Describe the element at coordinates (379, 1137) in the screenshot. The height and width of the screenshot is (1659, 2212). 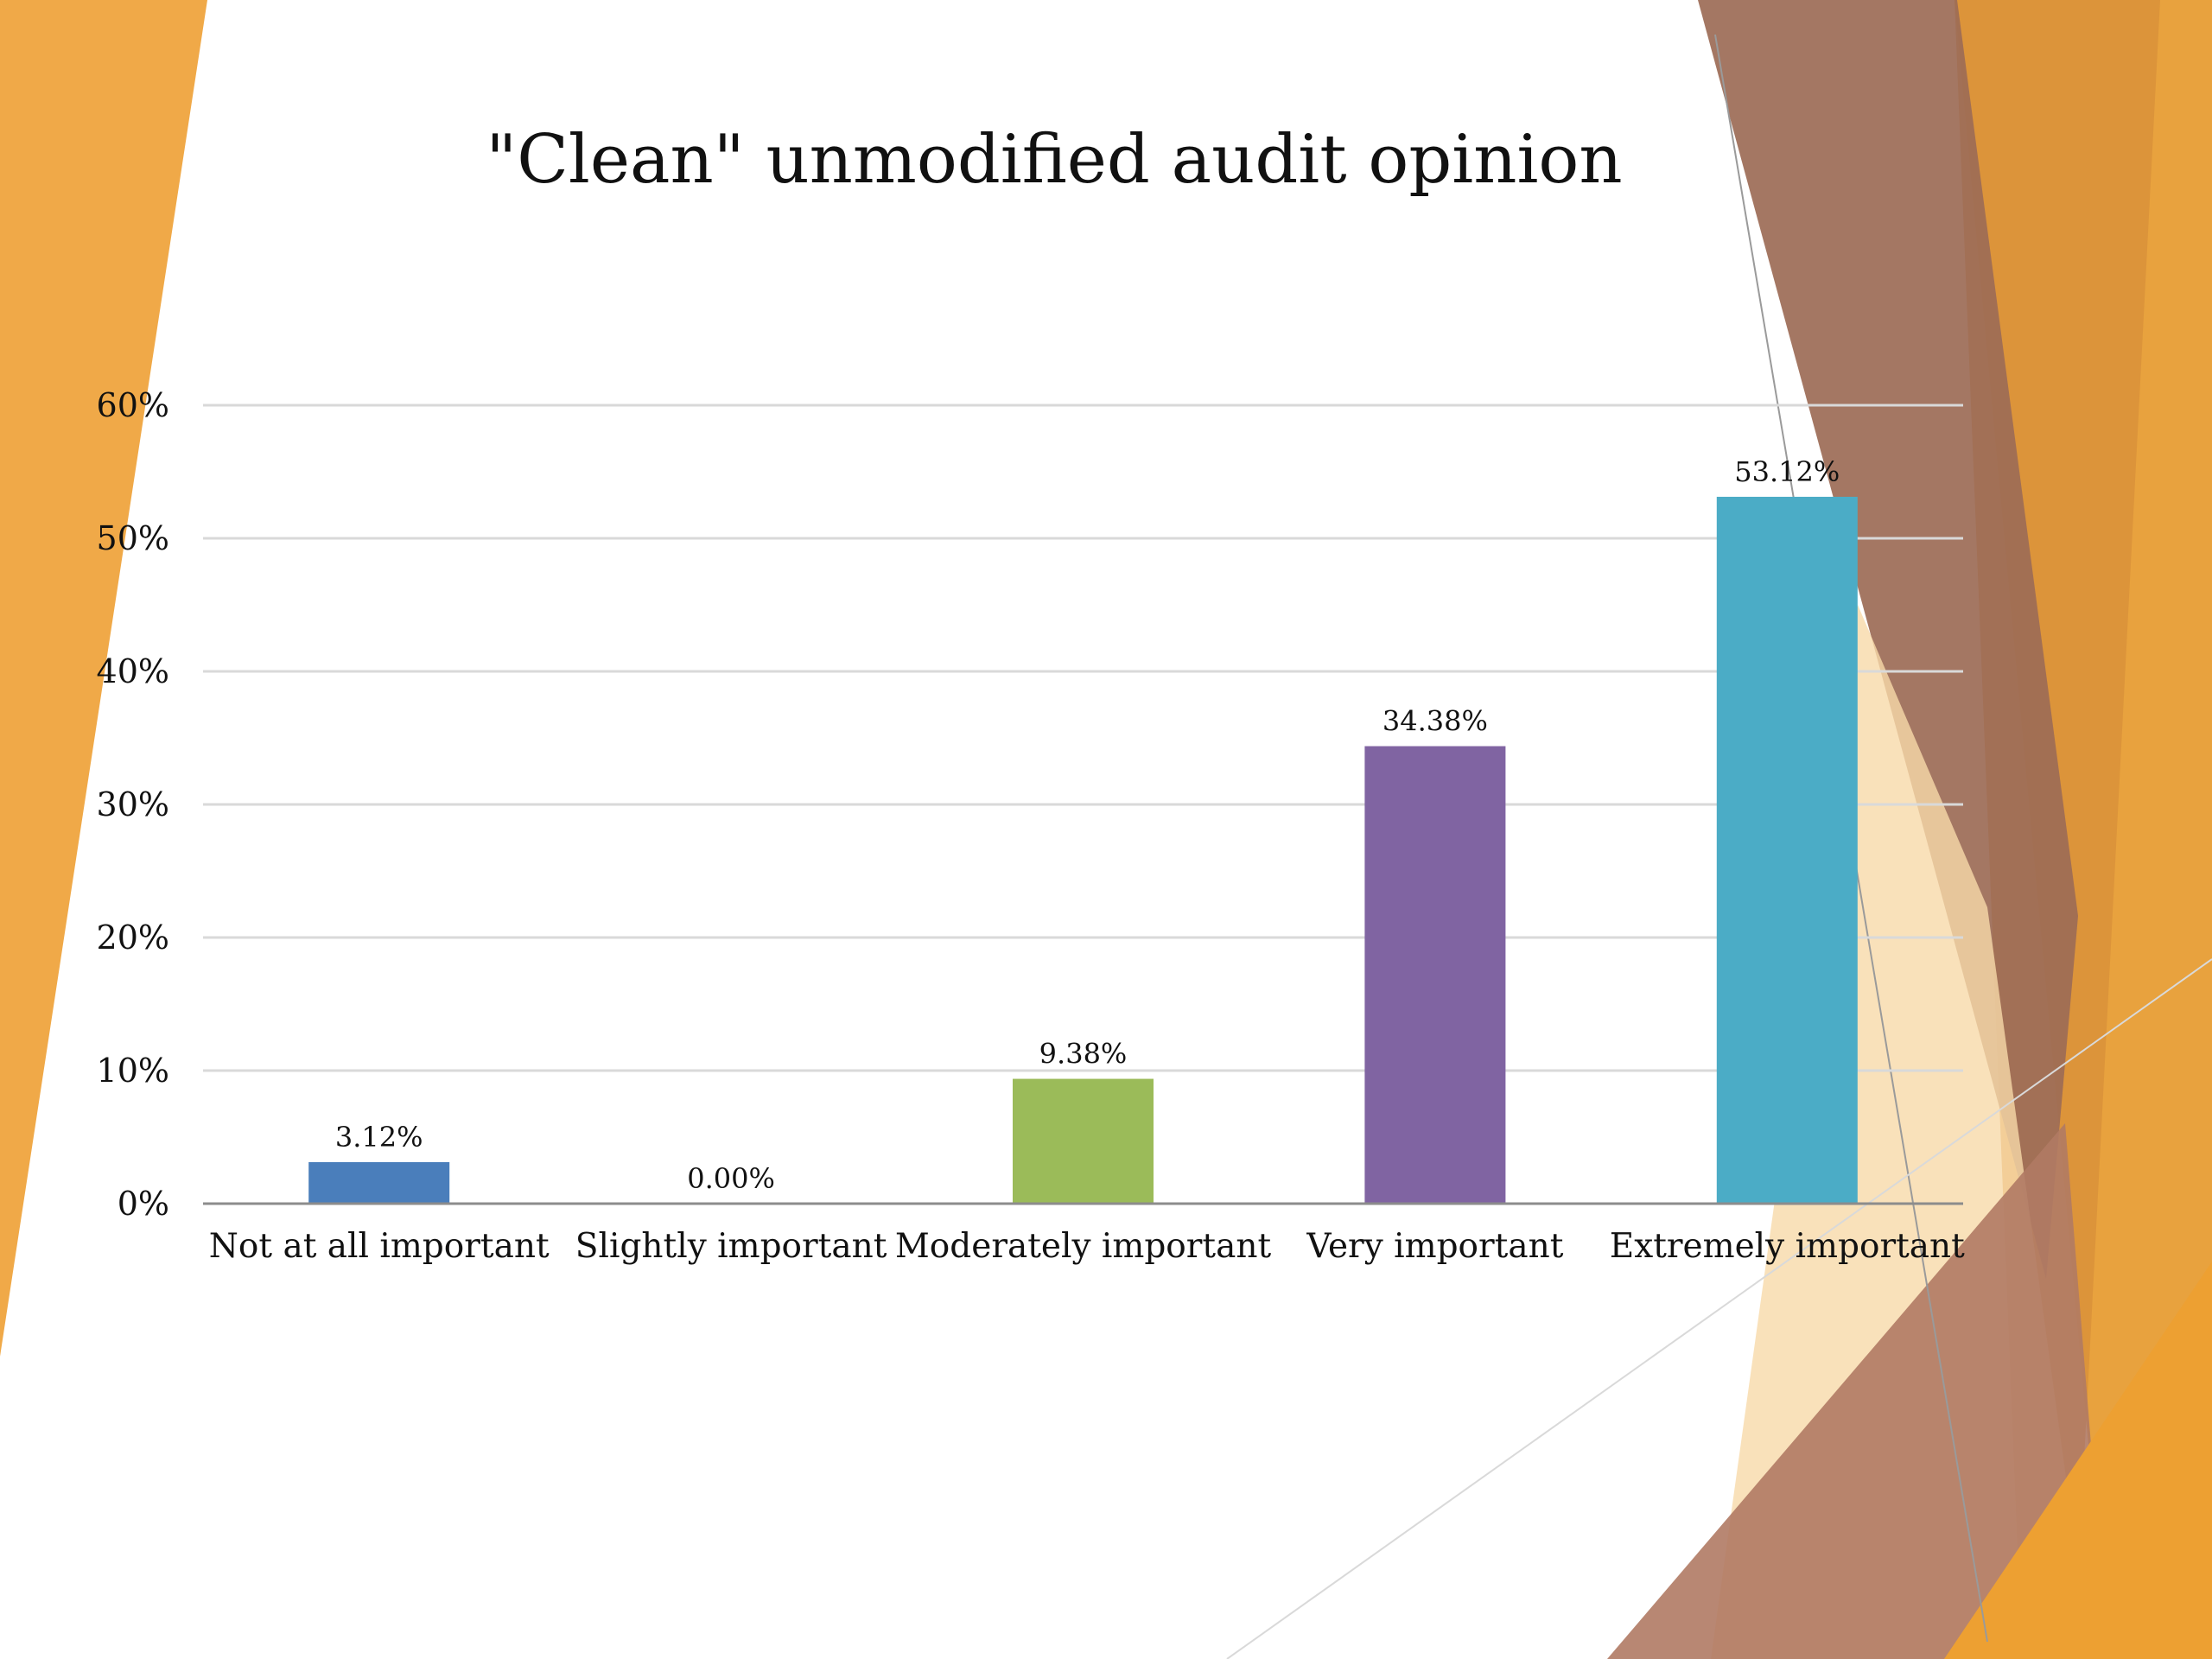
I see `data-label: 3.12%` at that location.